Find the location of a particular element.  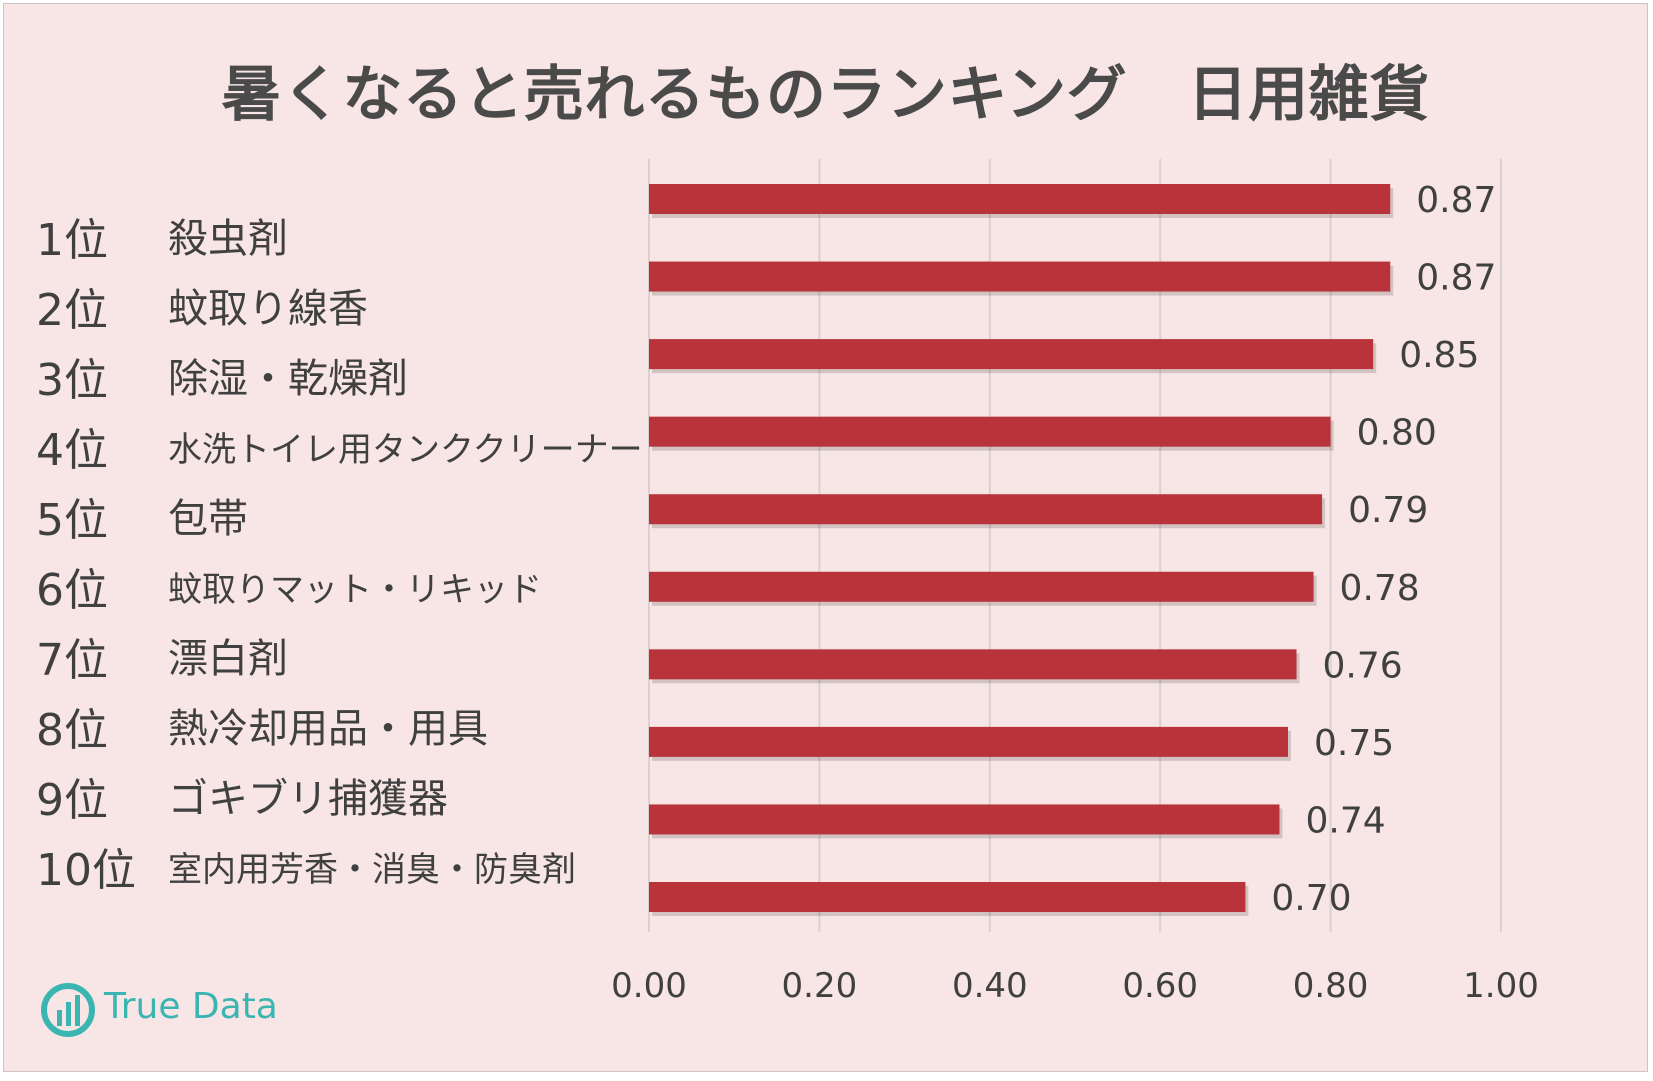

data-label: 0.76 is located at coordinates (1363, 665).